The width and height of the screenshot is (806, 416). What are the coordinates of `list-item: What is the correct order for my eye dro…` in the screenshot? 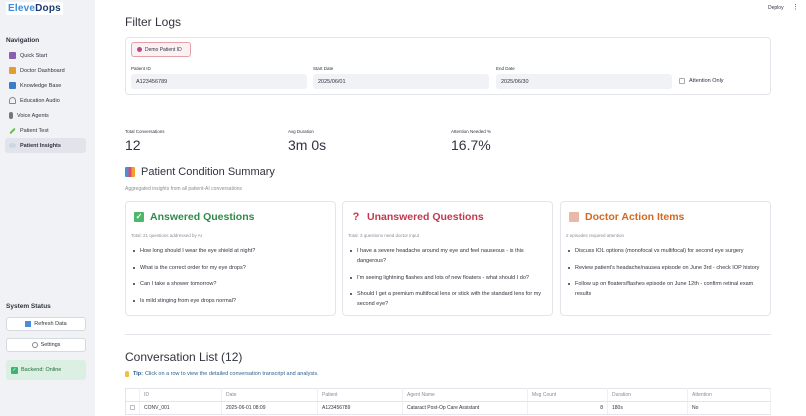 It's located at (230, 268).